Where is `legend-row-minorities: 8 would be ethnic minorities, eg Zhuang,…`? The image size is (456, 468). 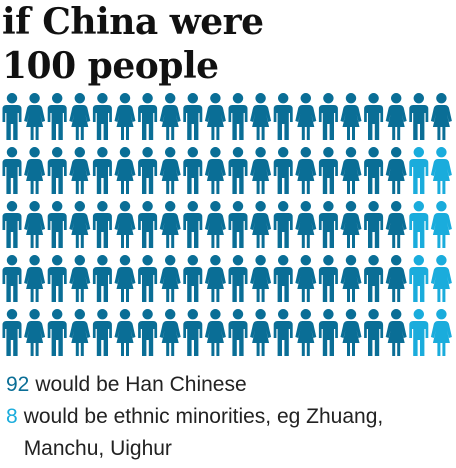 legend-row-minorities: 8 would be ethnic minorities, eg Zhuang,… is located at coordinates (226, 433).